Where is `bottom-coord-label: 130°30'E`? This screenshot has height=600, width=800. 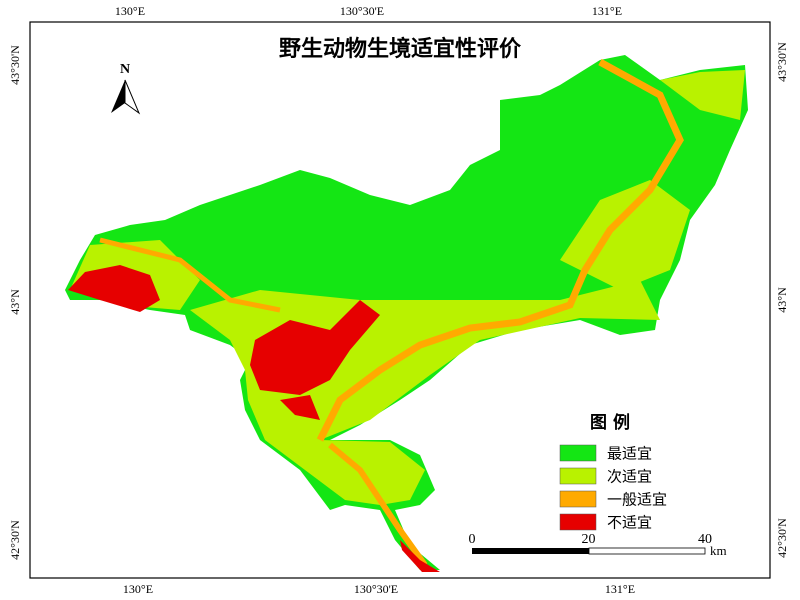 bottom-coord-label: 130°30'E is located at coordinates (376, 589).